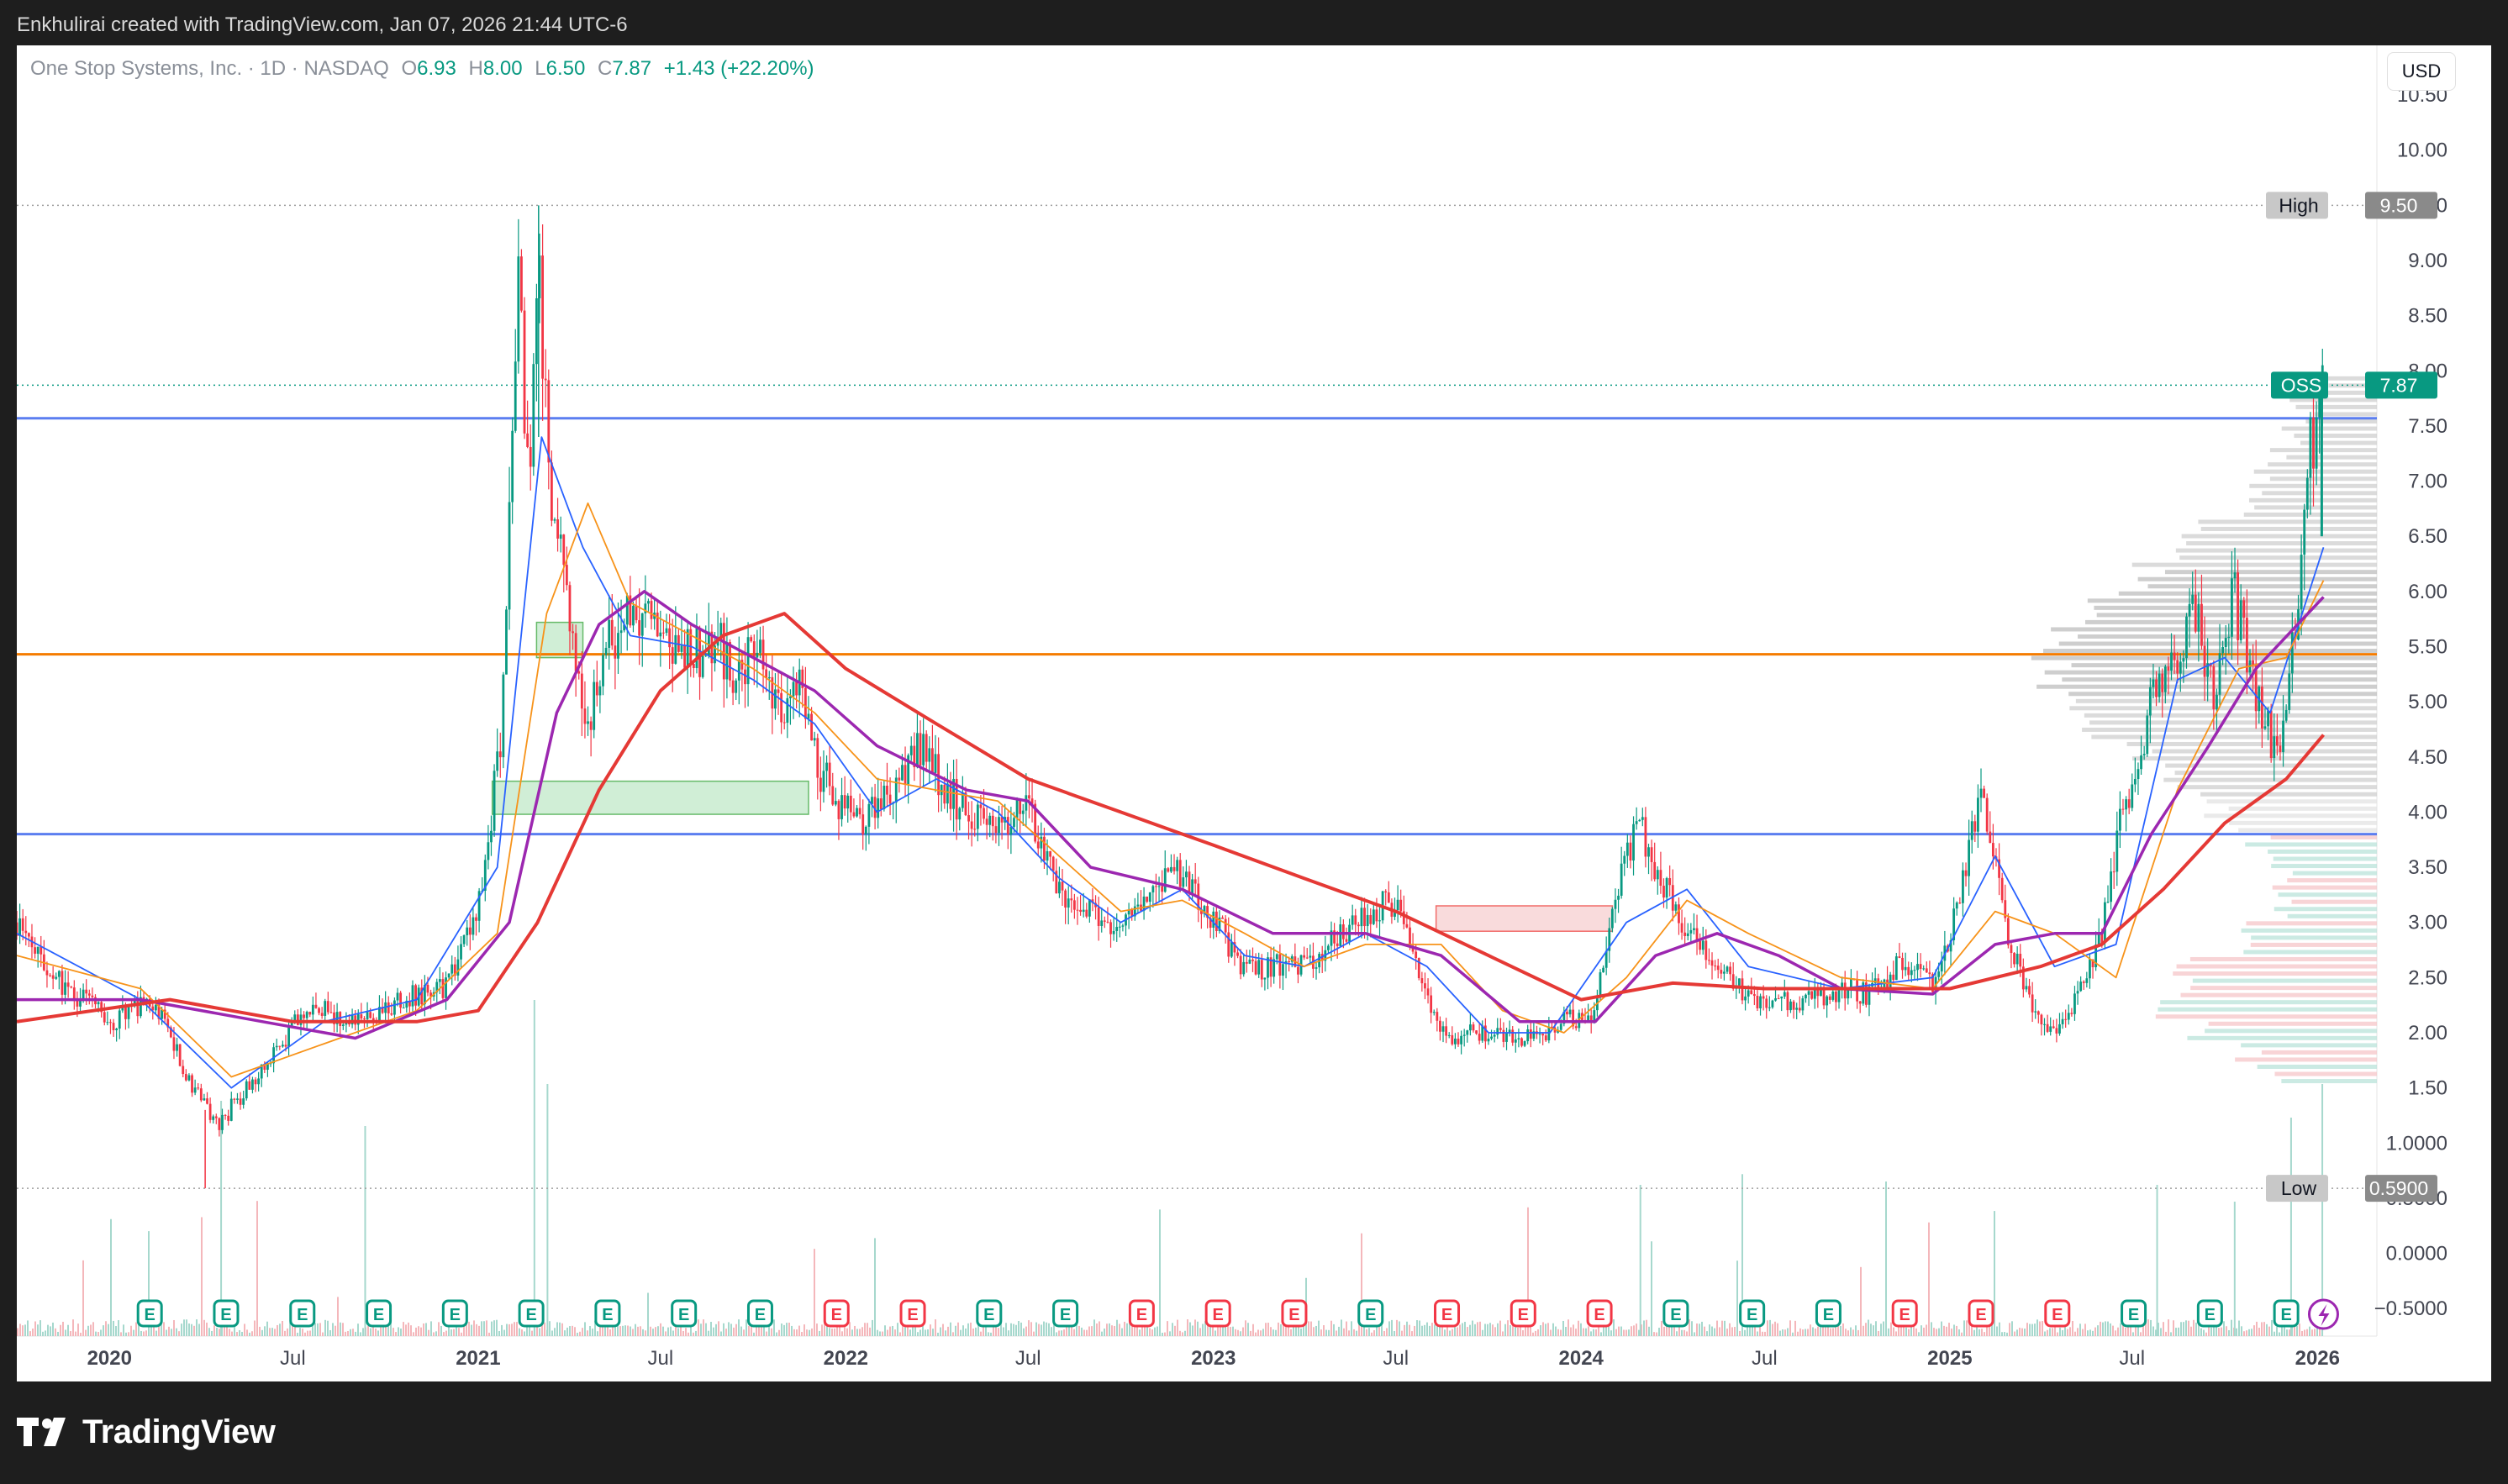 The image size is (2508, 1484). I want to click on currency-button: USD, so click(2421, 72).